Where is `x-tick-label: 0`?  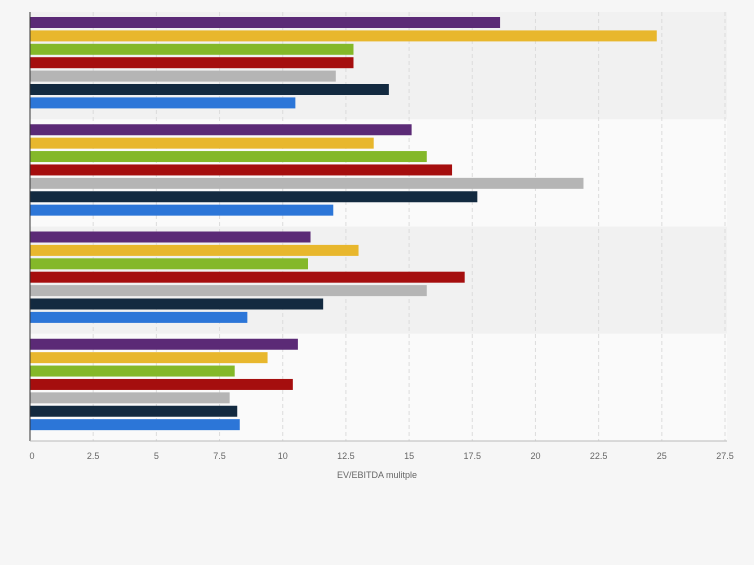
x-tick-label: 0 is located at coordinates (31, 456).